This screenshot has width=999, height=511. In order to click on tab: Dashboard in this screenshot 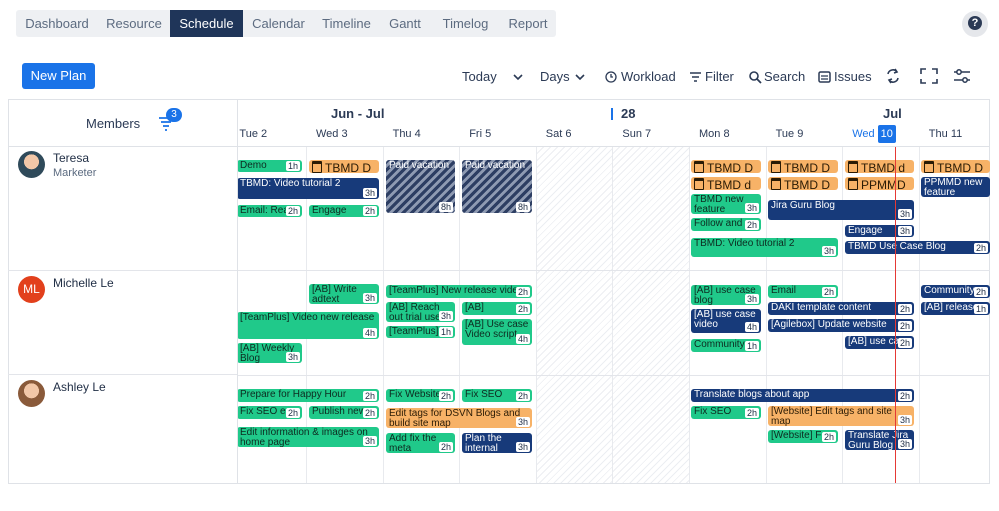, I will do `click(57, 23)`.